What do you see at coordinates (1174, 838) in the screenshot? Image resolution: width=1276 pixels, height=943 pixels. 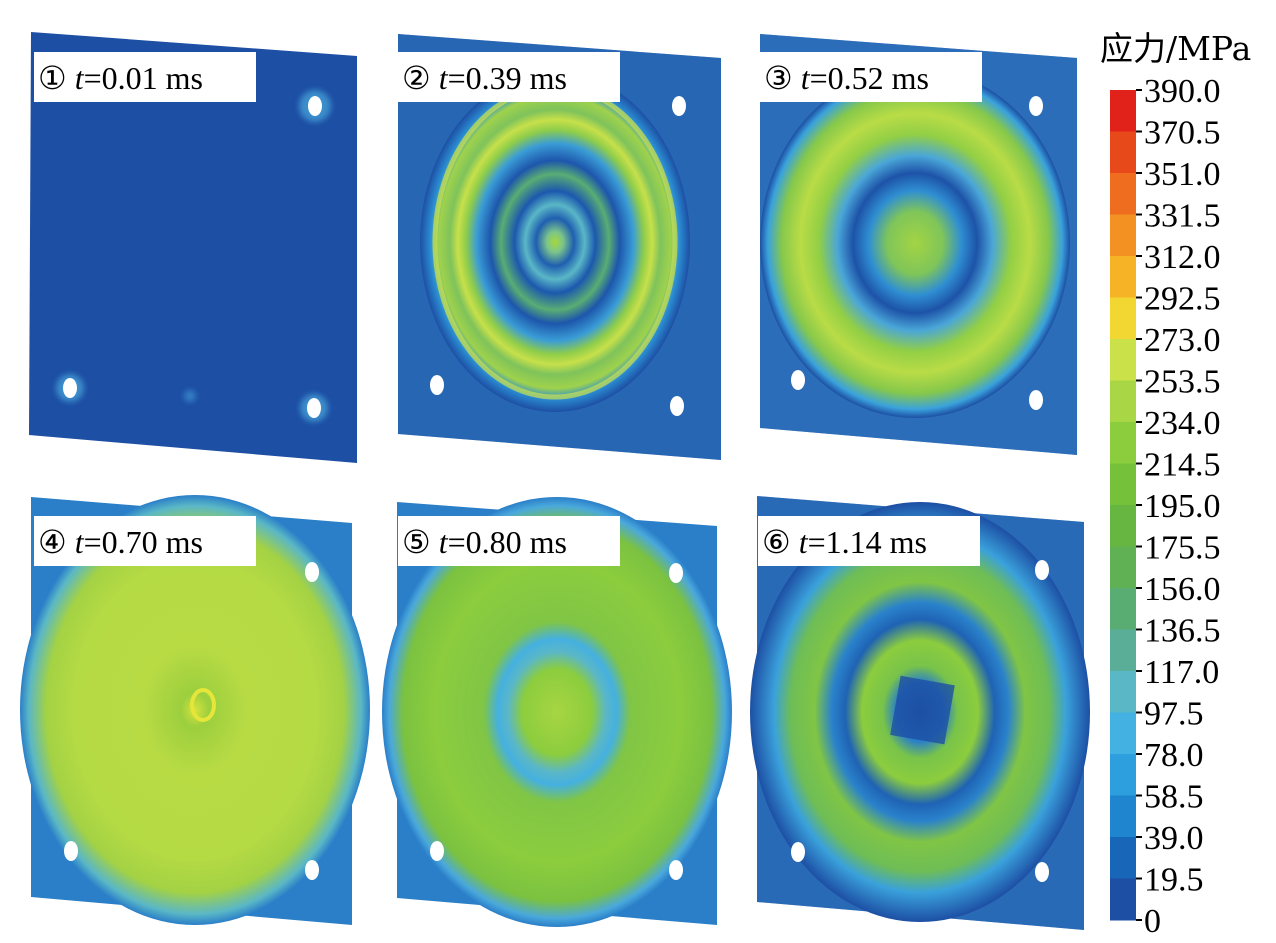 I see `legend-tick-label: 39.0` at bounding box center [1174, 838].